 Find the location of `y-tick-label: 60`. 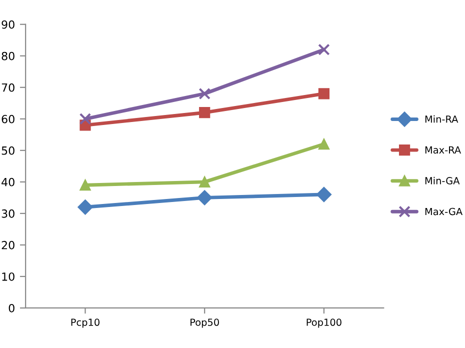

y-tick-label: 60 is located at coordinates (8, 119).